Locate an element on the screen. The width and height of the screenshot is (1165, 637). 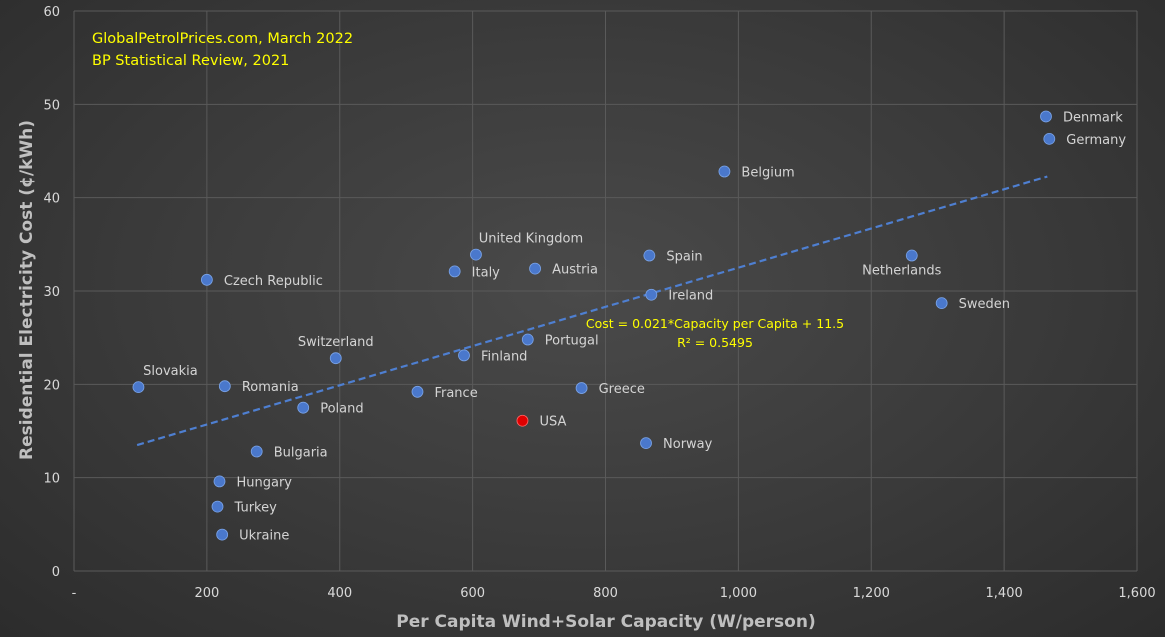
data-point-portugal is located at coordinates (527, 339).